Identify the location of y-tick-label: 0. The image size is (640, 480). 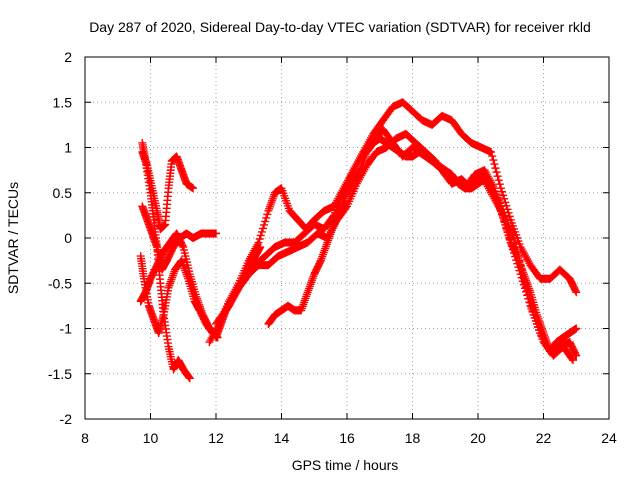
(68, 238).